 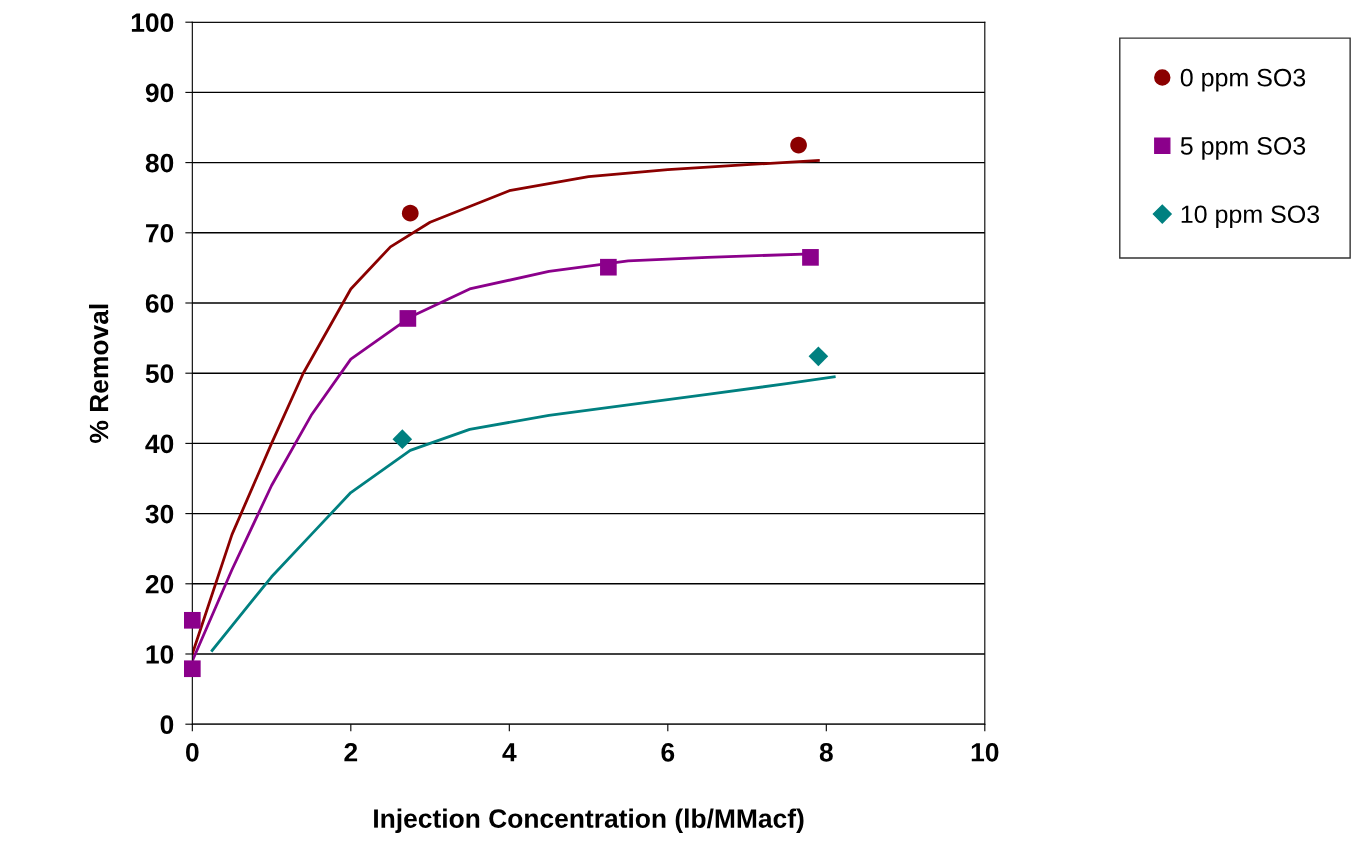 What do you see at coordinates (1243, 80) in the screenshot?
I see `legend-label: 0 ppm SO3` at bounding box center [1243, 80].